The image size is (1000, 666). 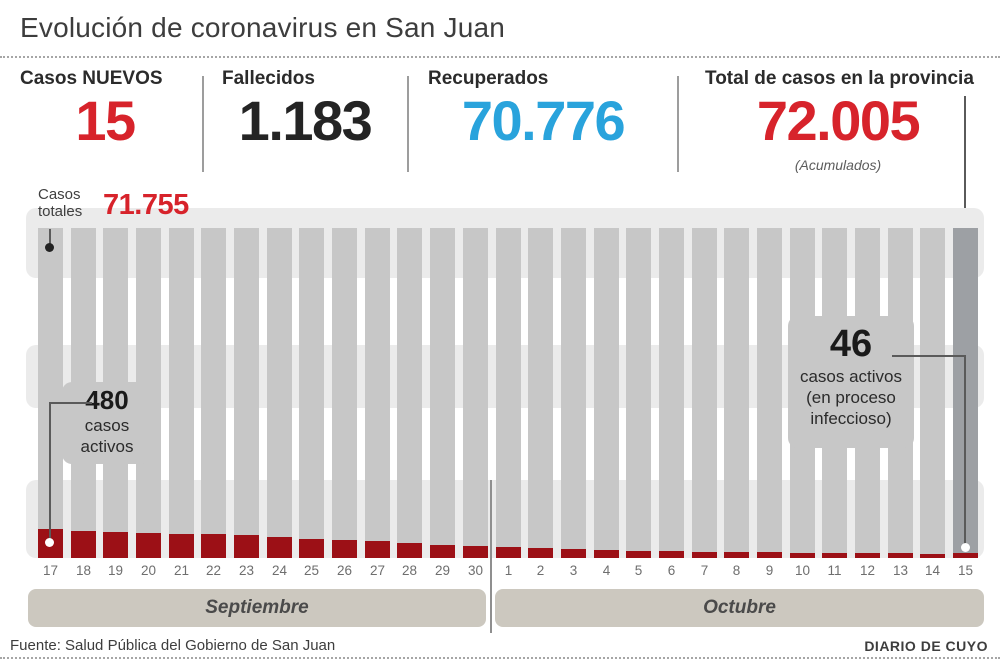 What do you see at coordinates (148, 570) in the screenshot?
I see `day-label: 20` at bounding box center [148, 570].